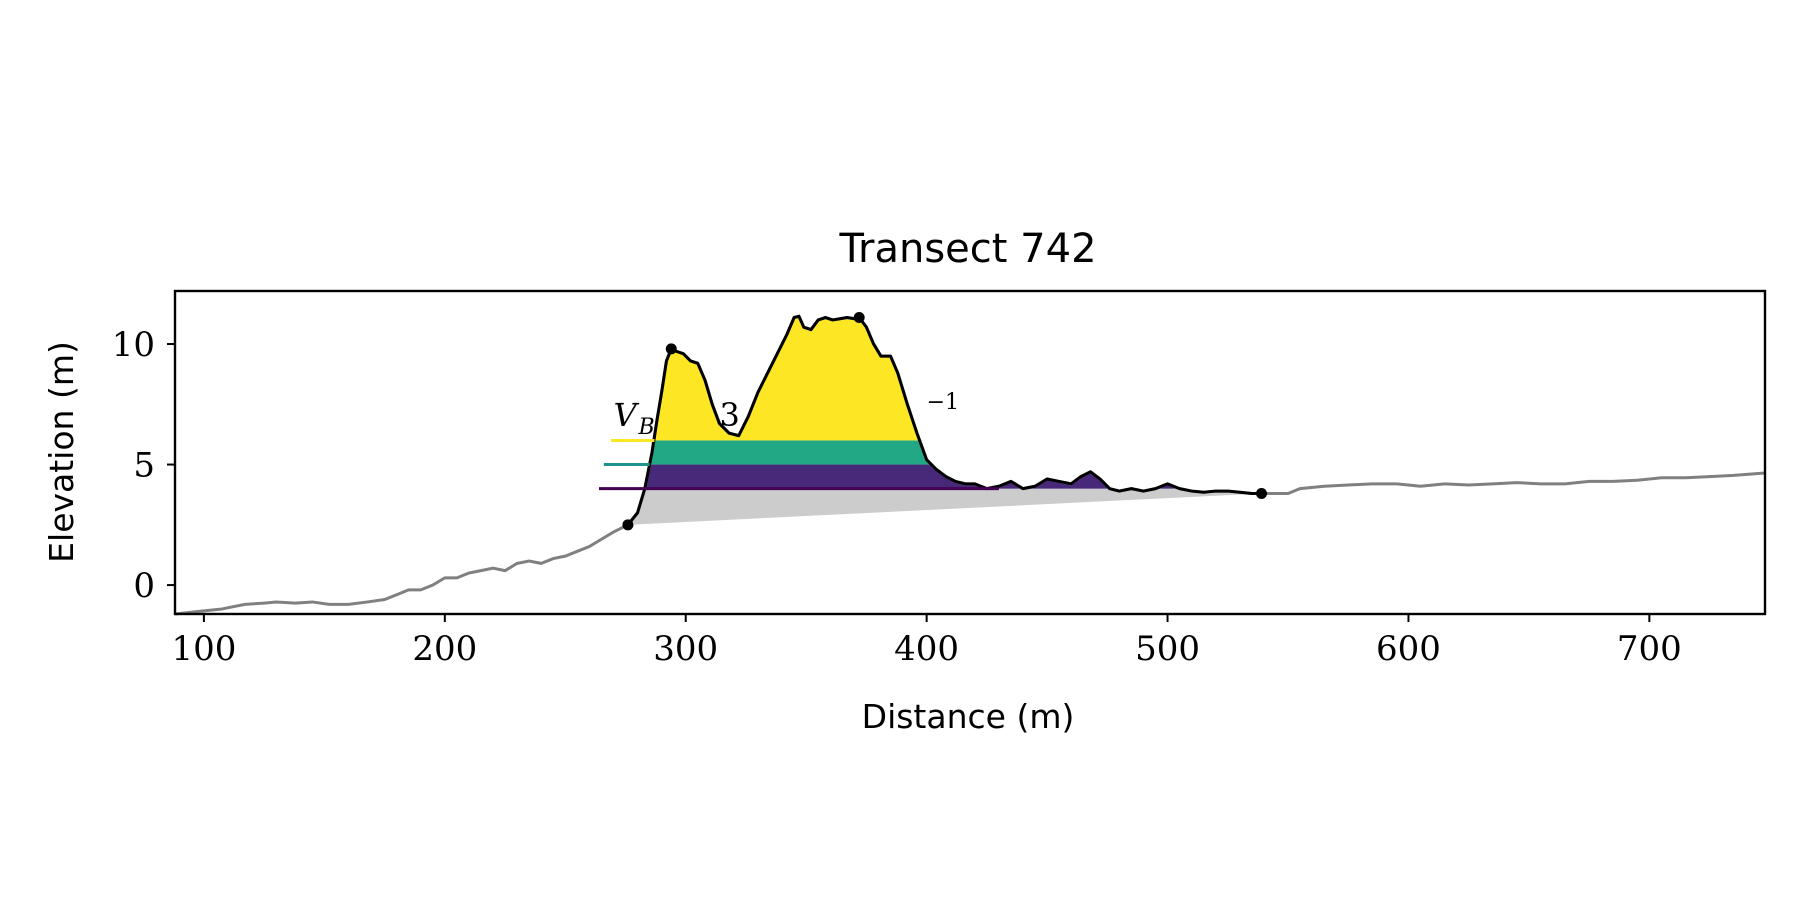  What do you see at coordinates (626, 415) in the screenshot?
I see `legend-text-prefix: V` at bounding box center [626, 415].